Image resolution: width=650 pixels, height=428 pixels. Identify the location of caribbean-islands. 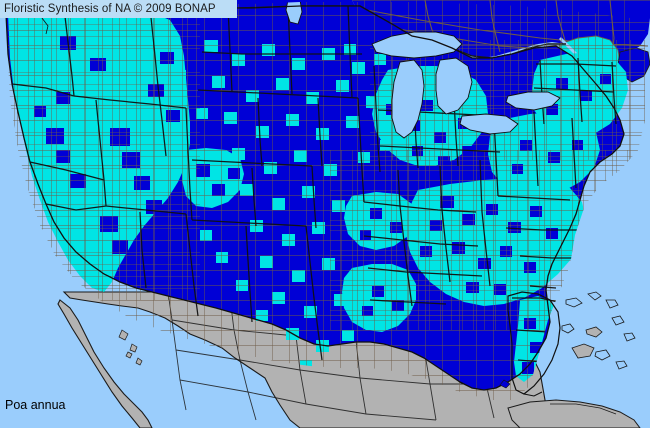
(574, 359).